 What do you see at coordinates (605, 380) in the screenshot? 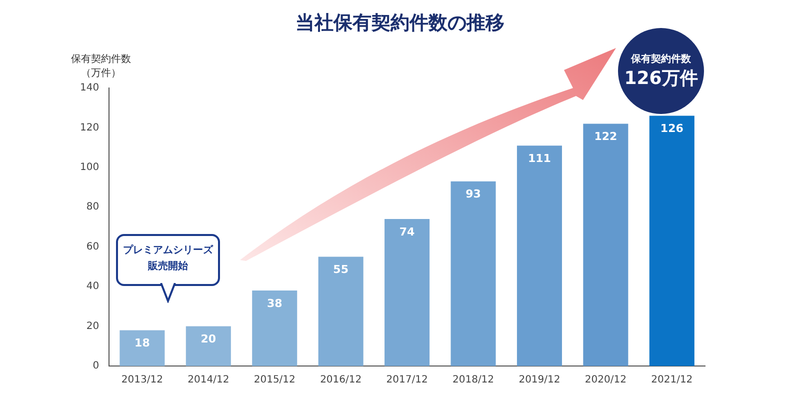
I see `x-tick-label: 2020/12` at bounding box center [605, 380].